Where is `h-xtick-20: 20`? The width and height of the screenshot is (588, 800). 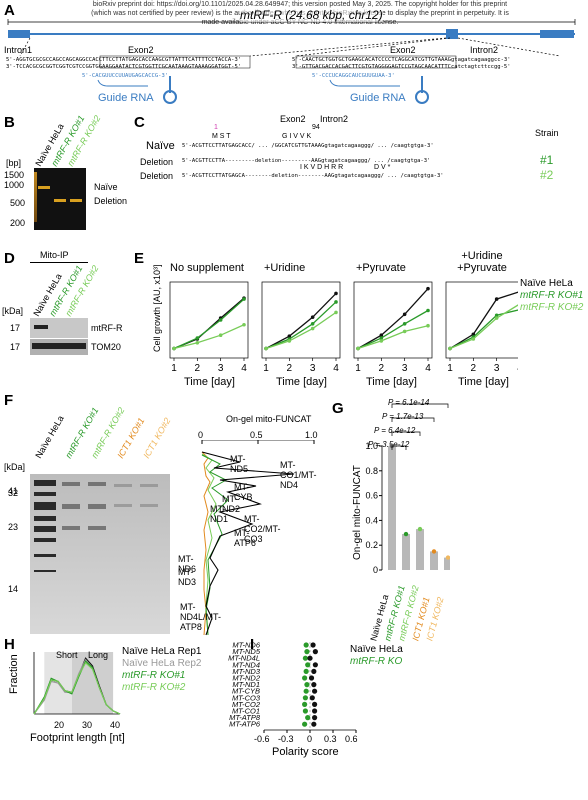 h-xtick-20: 20 is located at coordinates (59, 725).